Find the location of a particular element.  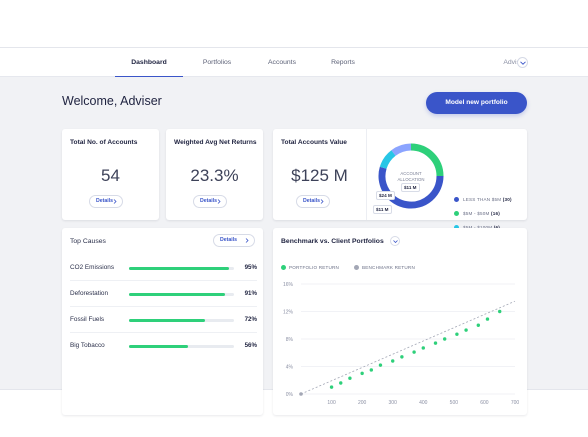

donut-segment-green is located at coordinates (427, 160).